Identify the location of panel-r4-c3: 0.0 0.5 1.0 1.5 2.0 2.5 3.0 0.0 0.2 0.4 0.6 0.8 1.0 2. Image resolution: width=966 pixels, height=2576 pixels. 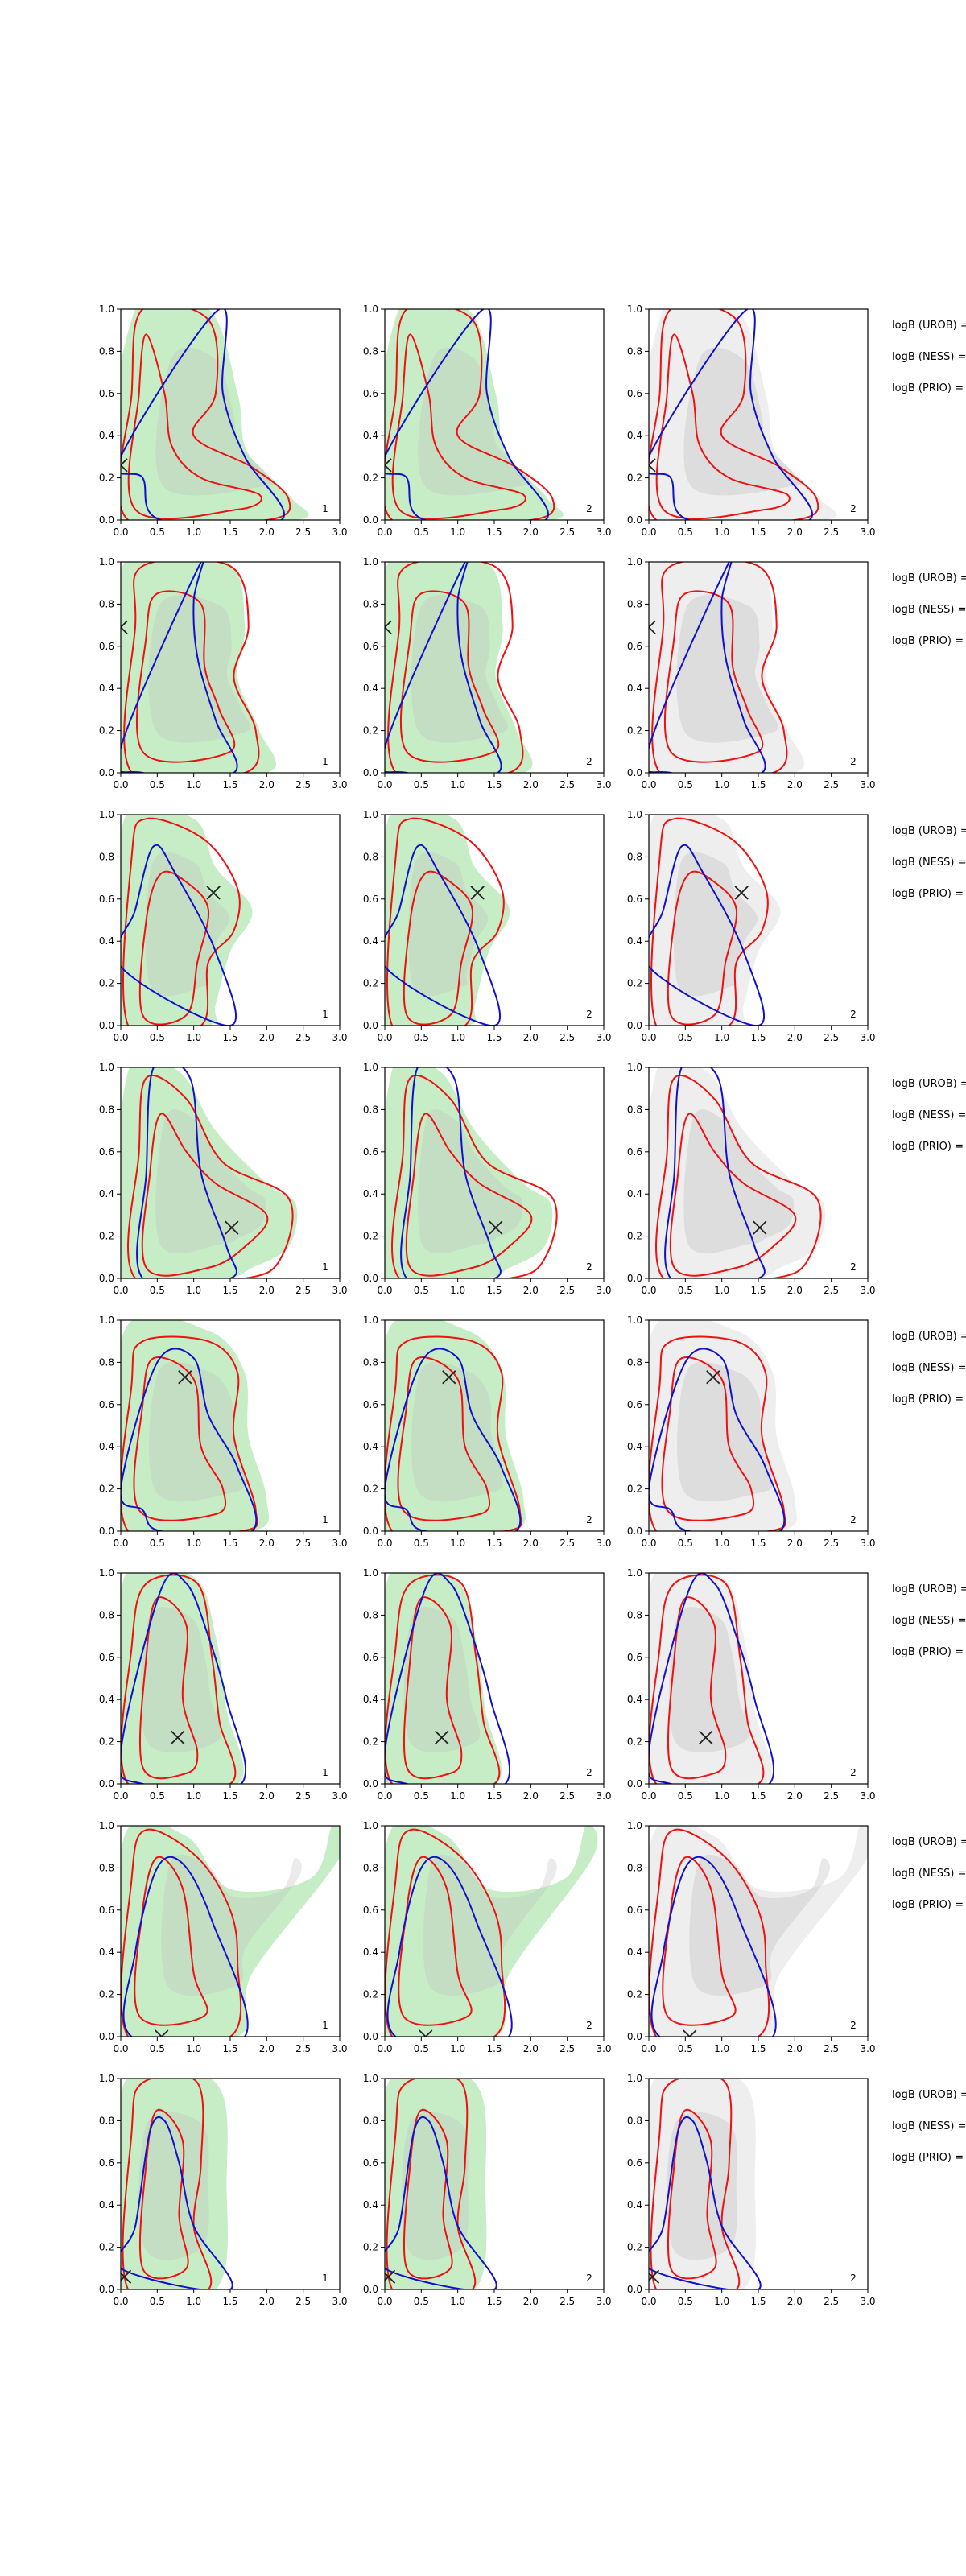
(751, 1179).